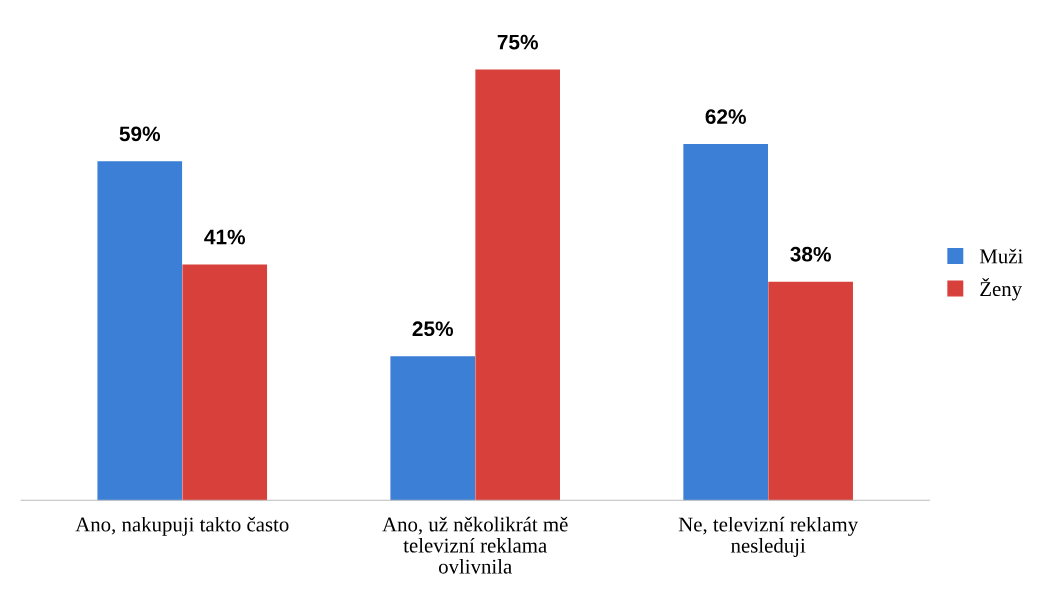  I want to click on legend-label: Muži, so click(1001, 256).